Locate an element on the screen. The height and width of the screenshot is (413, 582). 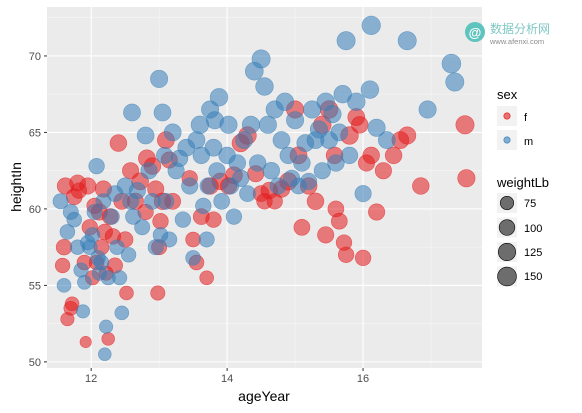
watermark-site-url: www.afenxi.com is located at coordinates (516, 41).